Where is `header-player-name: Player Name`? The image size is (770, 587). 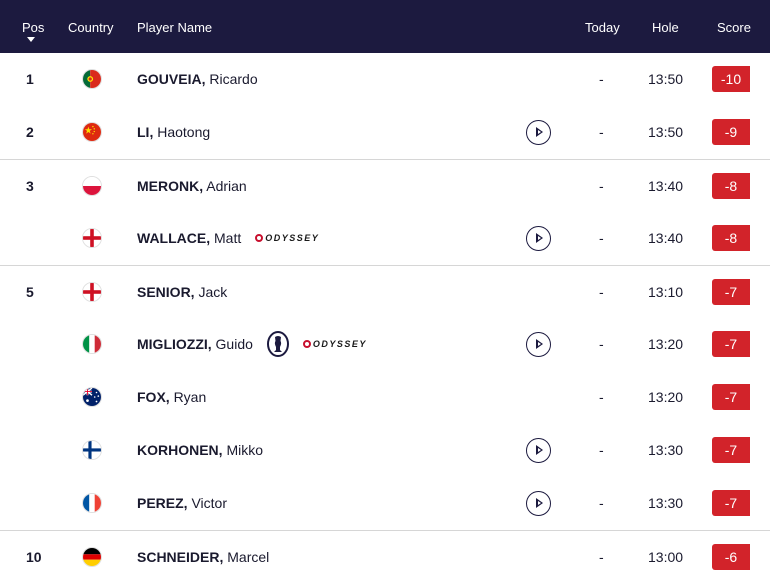
header-player-name: Player Name is located at coordinates (175, 27).